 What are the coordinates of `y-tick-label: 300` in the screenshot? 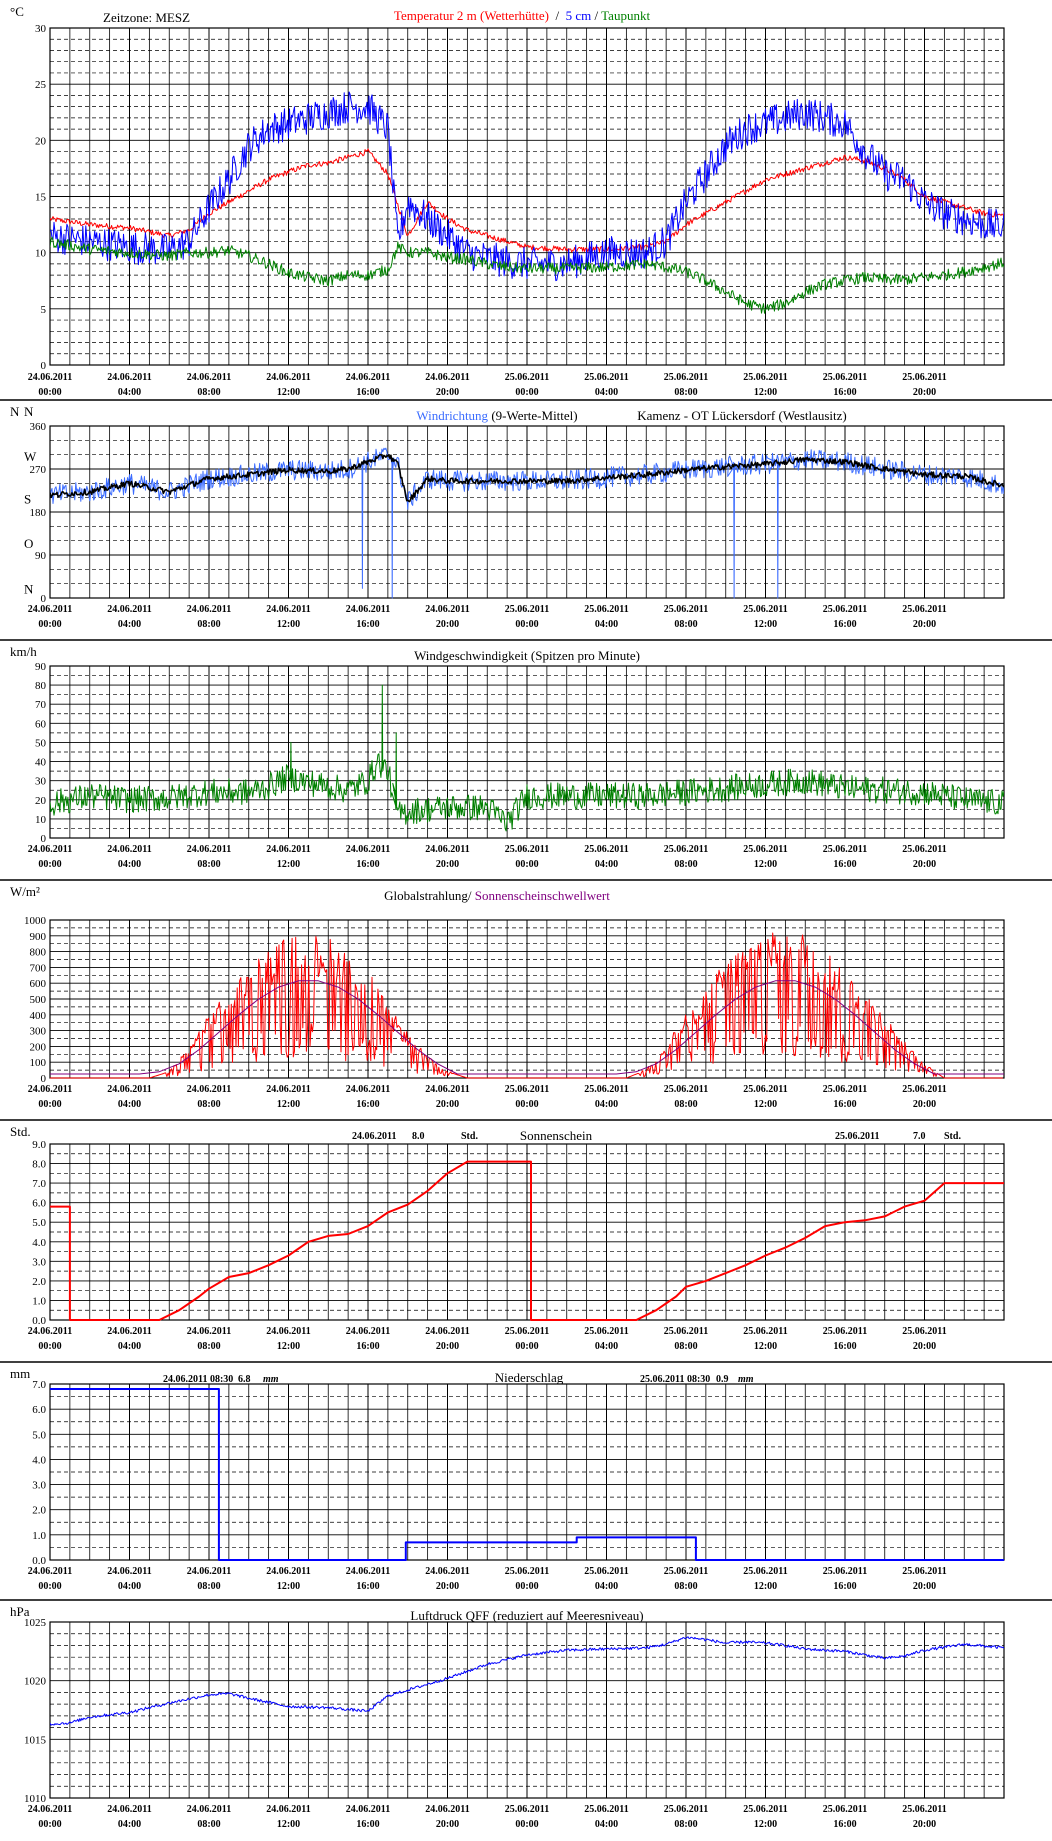 It's located at (38, 1032).